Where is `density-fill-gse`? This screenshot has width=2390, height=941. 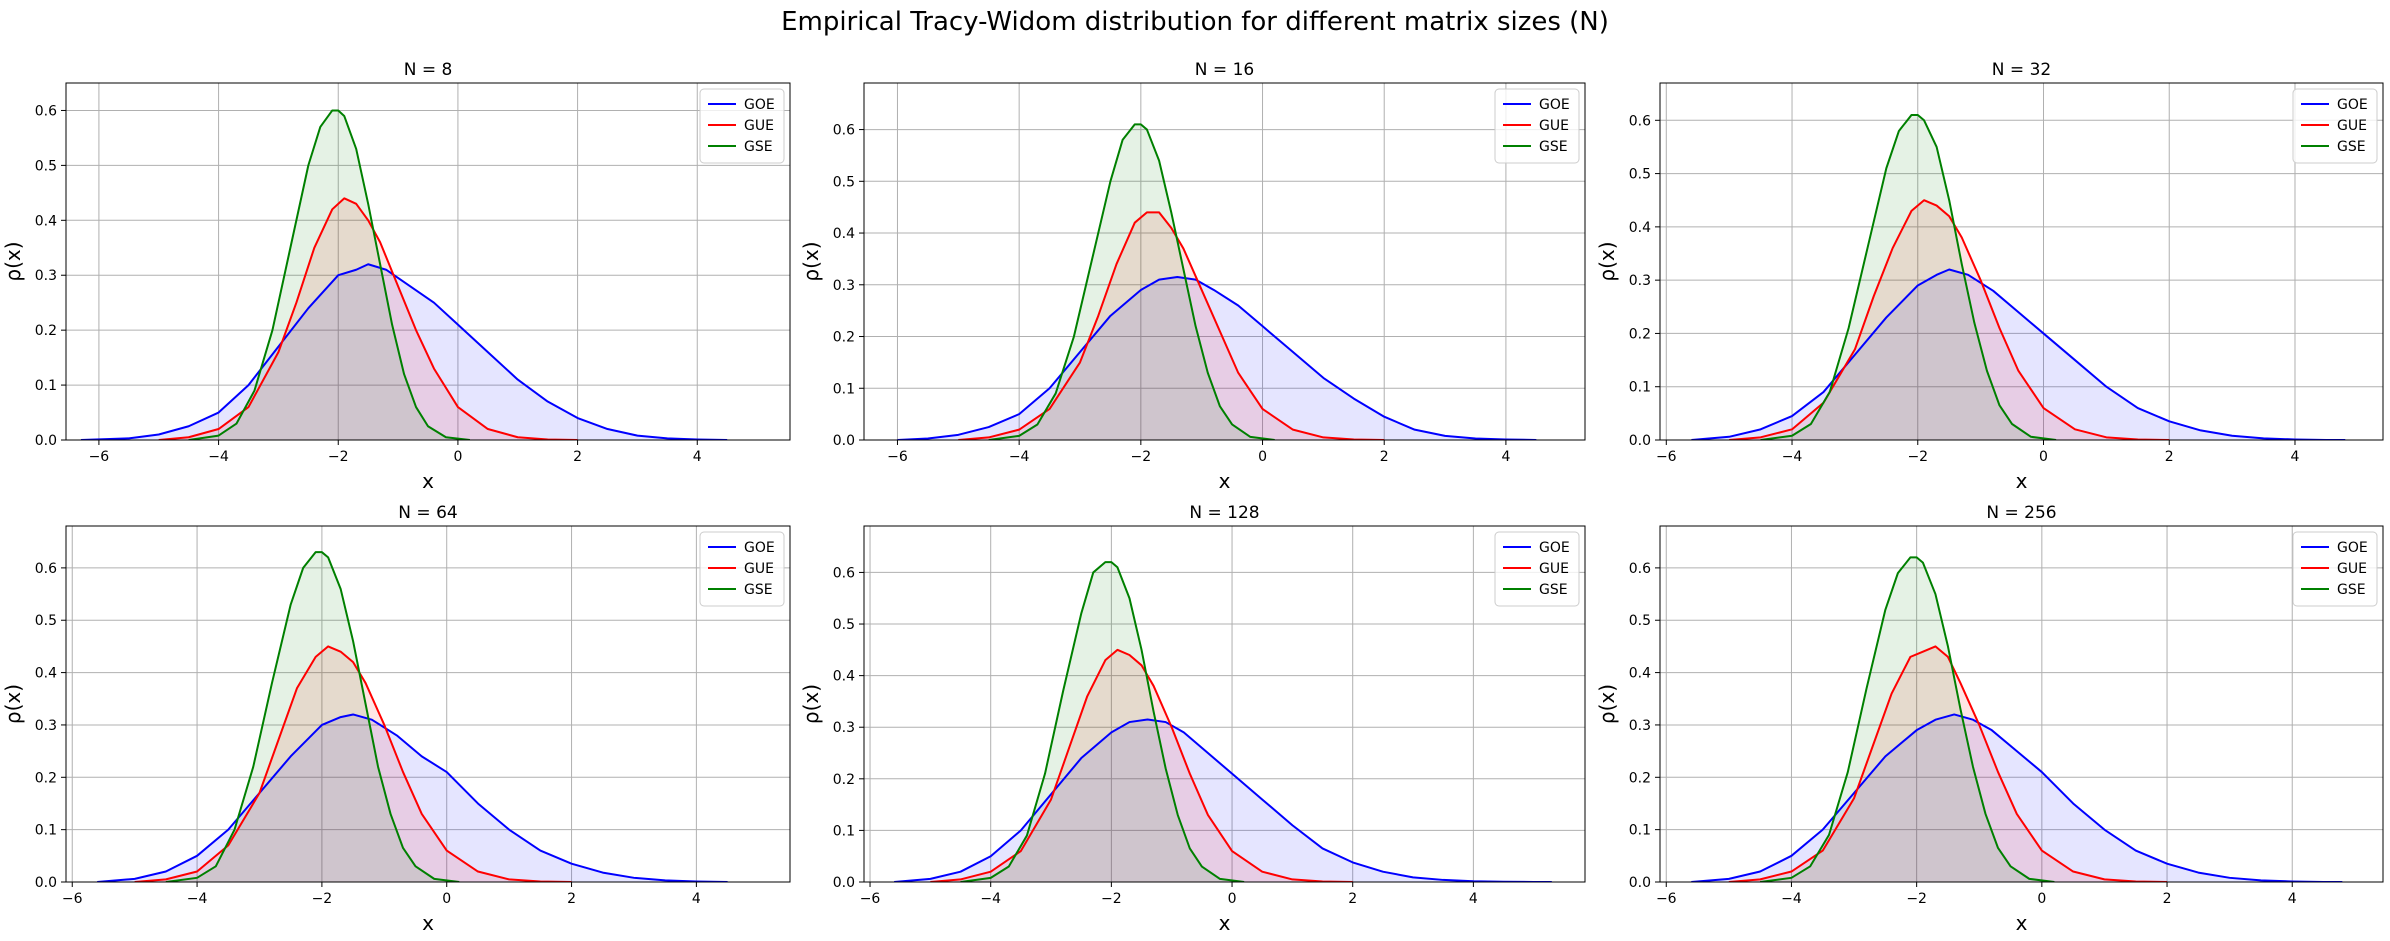
density-fill-gse is located at coordinates (1907, 719).